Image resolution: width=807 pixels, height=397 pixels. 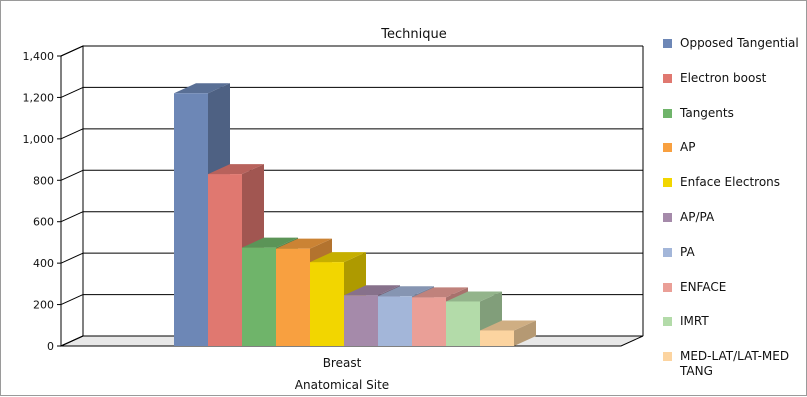 What do you see at coordinates (525, 333) in the screenshot?
I see `bar-side` at bounding box center [525, 333].